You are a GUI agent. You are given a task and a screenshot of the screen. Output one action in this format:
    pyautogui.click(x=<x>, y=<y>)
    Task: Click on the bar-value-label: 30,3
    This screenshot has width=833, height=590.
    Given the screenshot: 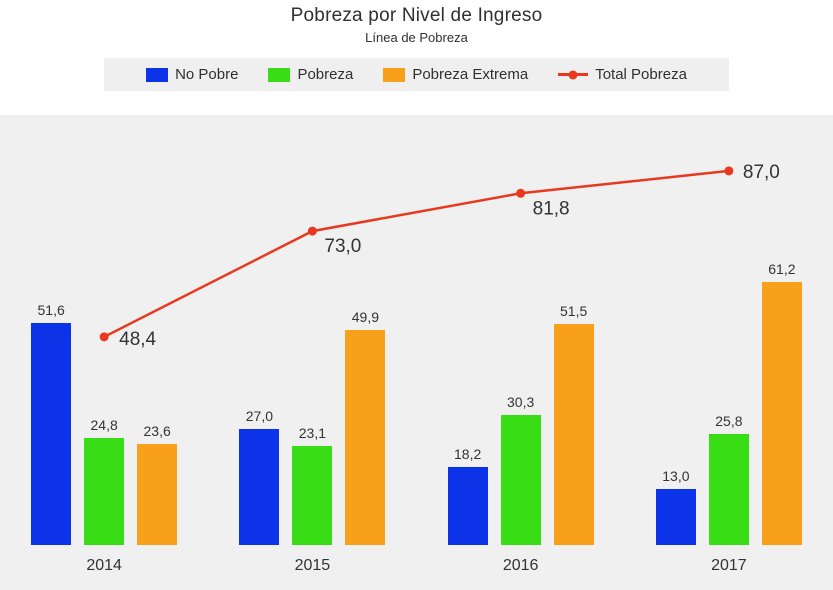 What is the action you would take?
    pyautogui.click(x=521, y=401)
    